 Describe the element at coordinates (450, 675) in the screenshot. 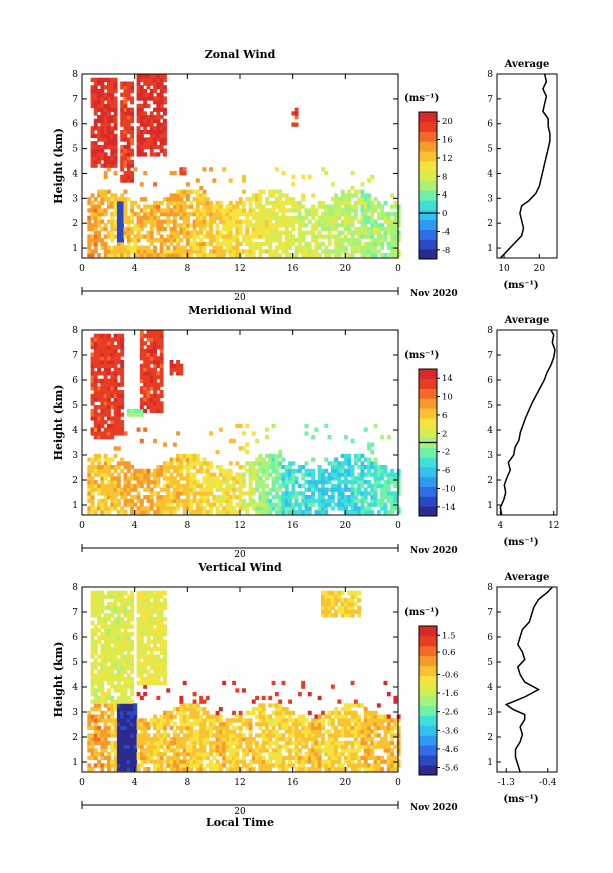

I see `colorbar-tick-label: -0.6` at that location.